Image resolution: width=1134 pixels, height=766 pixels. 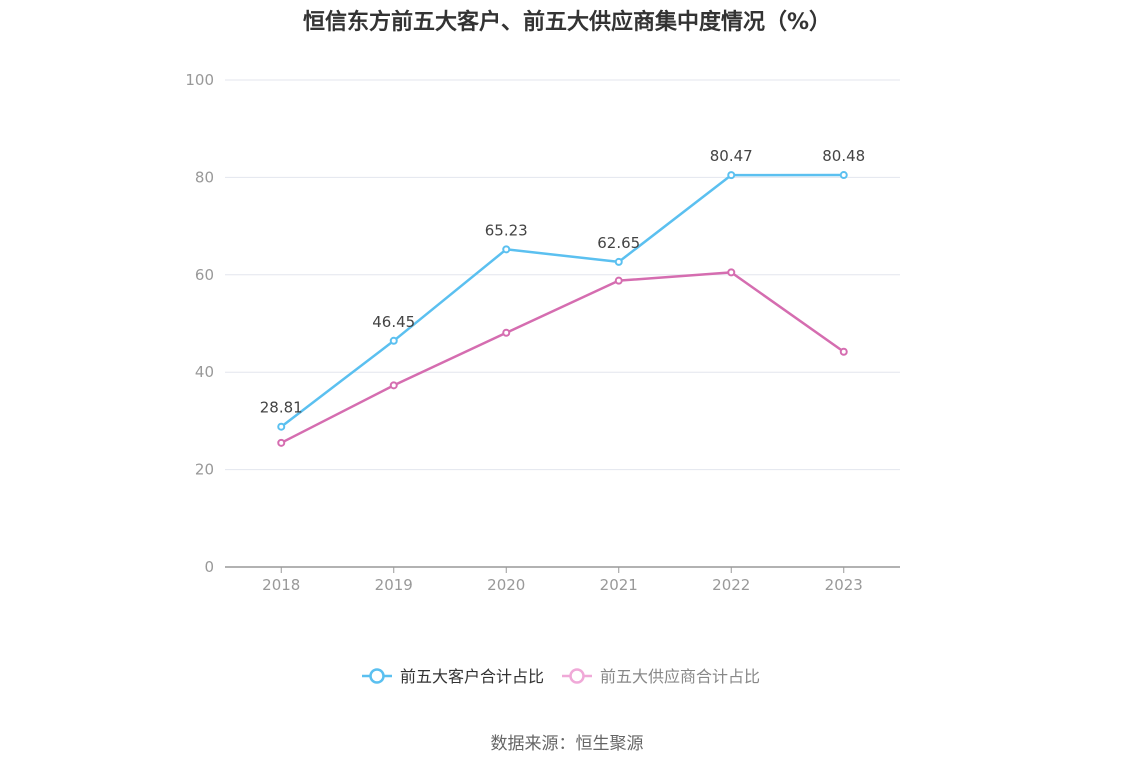 What do you see at coordinates (506, 585) in the screenshot?
I see `x-tick-label: 2020` at bounding box center [506, 585].